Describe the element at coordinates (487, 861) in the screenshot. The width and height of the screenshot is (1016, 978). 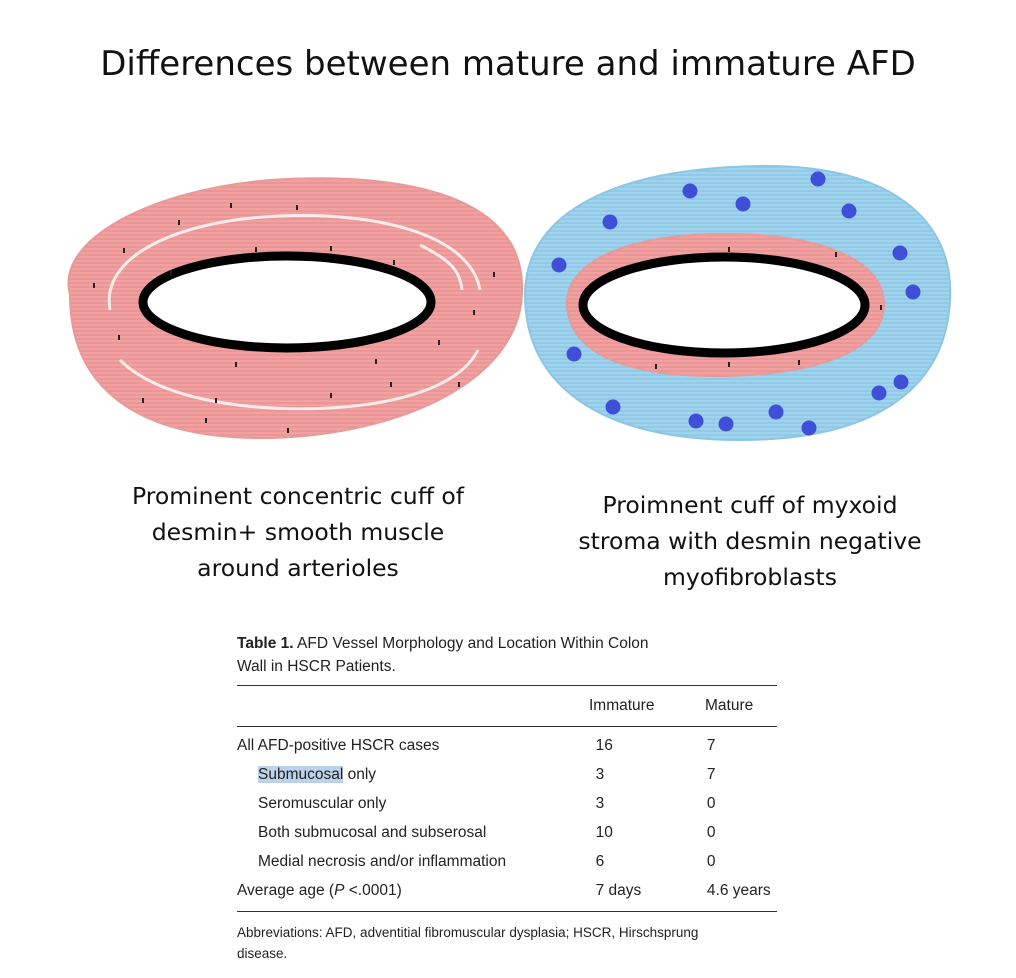
I see `table-row: Medial necrosis and/or inflammation 6 0` at that location.